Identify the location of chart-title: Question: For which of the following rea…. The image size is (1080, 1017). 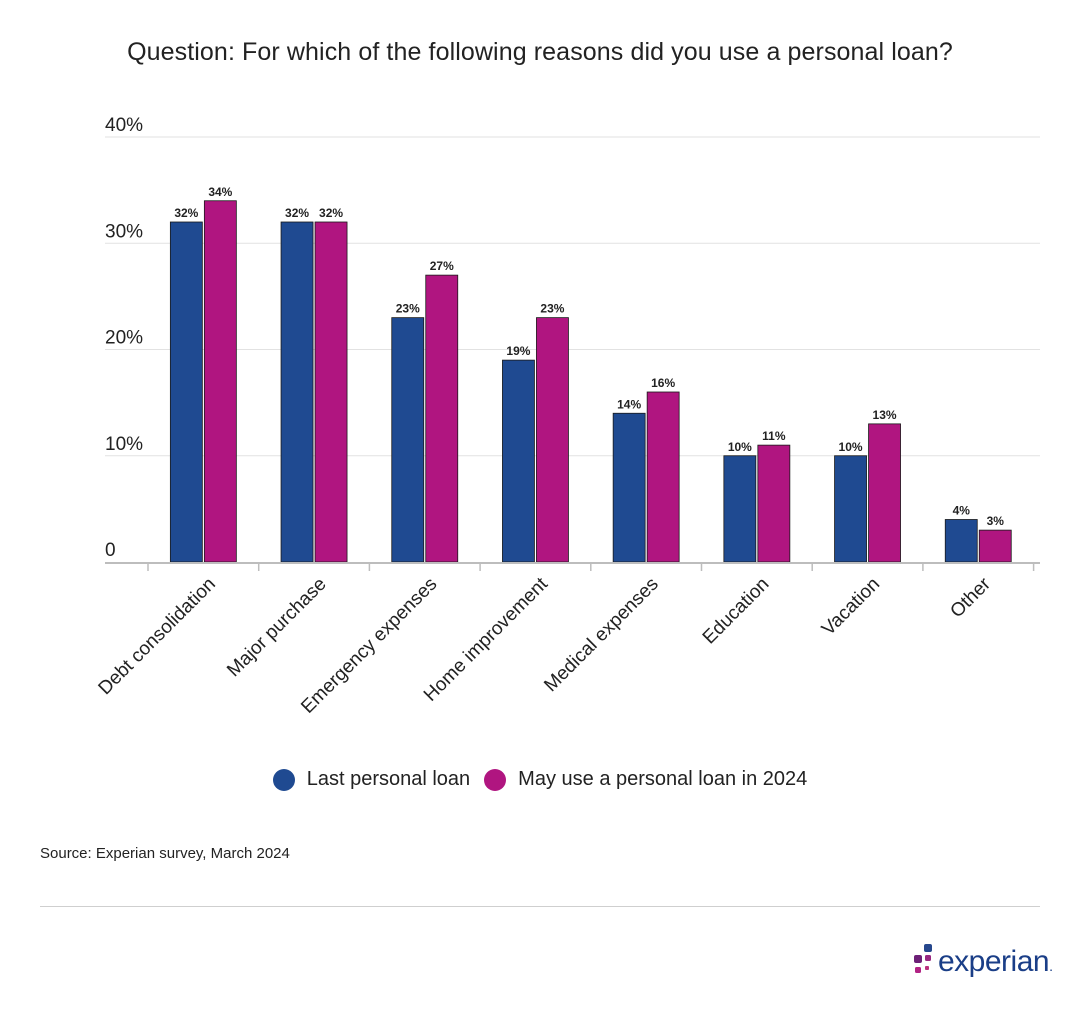
(540, 52).